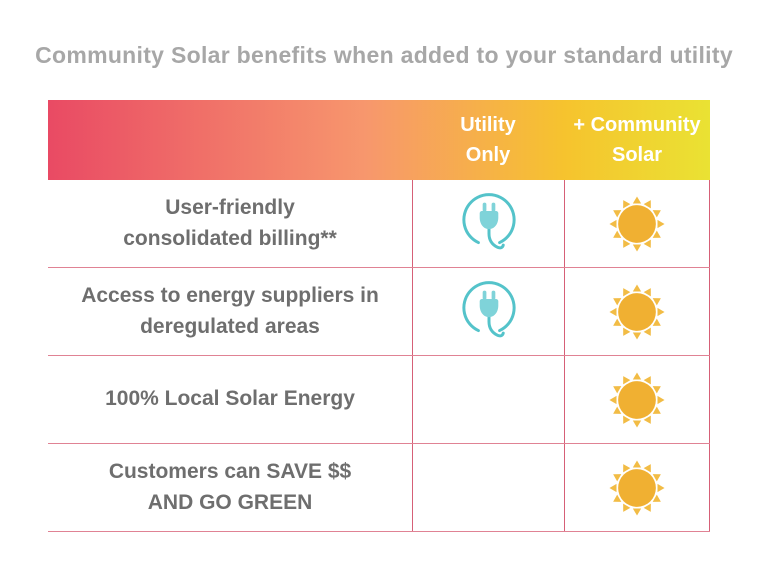 The image size is (768, 576). Describe the element at coordinates (379, 224) in the screenshot. I see `table-row: User-friendly consolidated billing**` at that location.